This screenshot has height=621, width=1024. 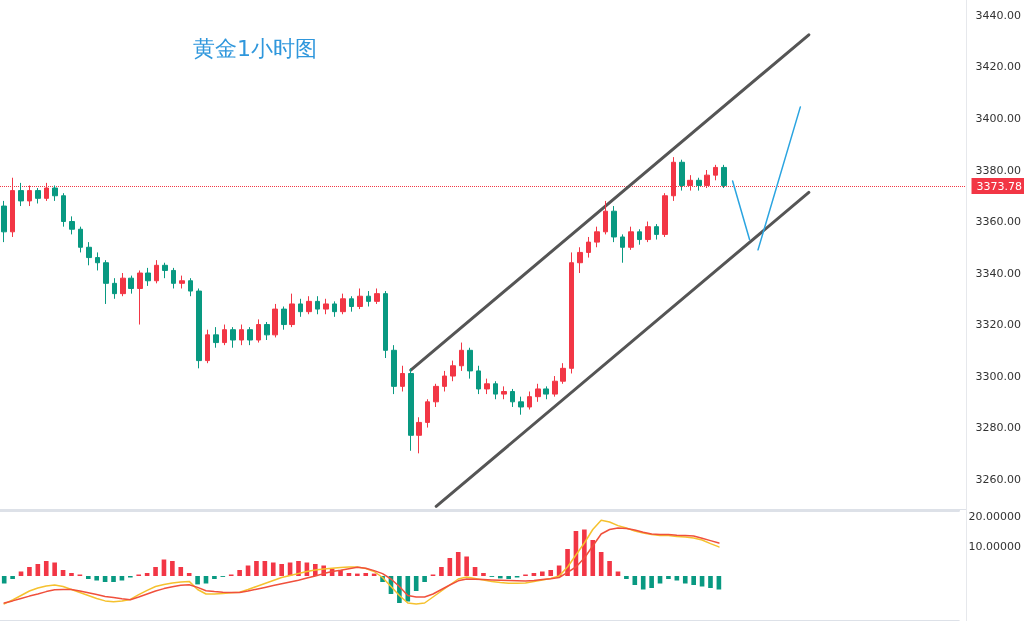 What do you see at coordinates (998, 170) in the screenshot?
I see `y-tick-label: 3380.00` at bounding box center [998, 170].